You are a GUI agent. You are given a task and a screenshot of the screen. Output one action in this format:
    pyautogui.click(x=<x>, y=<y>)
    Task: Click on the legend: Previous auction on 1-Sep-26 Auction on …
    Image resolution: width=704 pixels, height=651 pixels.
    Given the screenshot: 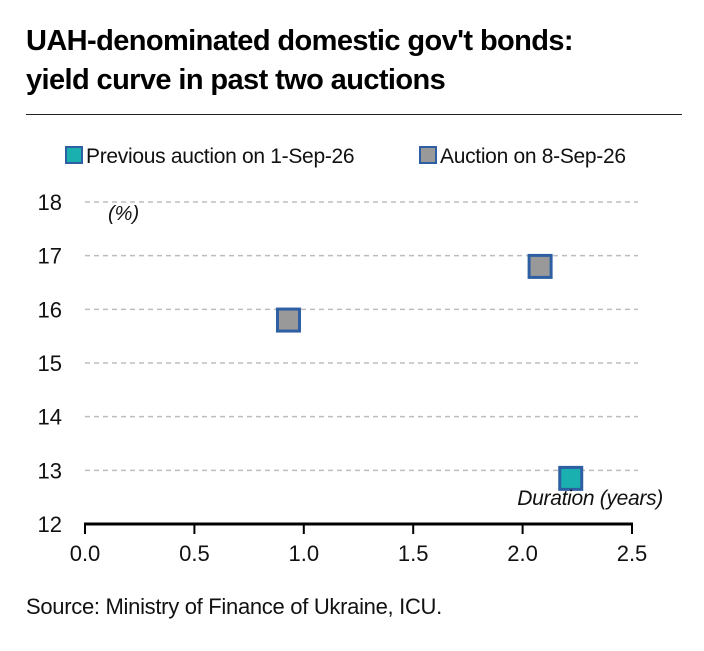 What is the action you would take?
    pyautogui.click(x=345, y=156)
    